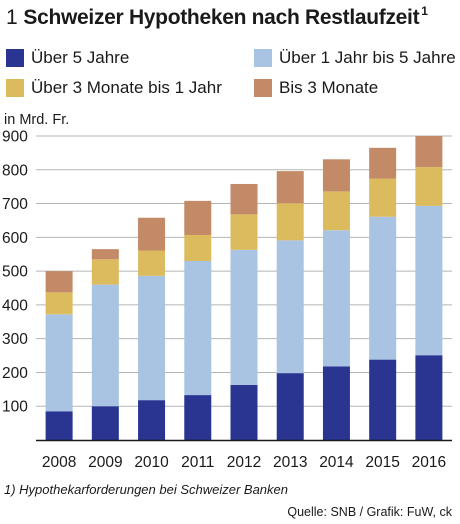 This screenshot has width=460, height=524. Describe the element at coordinates (105, 462) in the screenshot. I see `x-tick-label: 2009` at that location.